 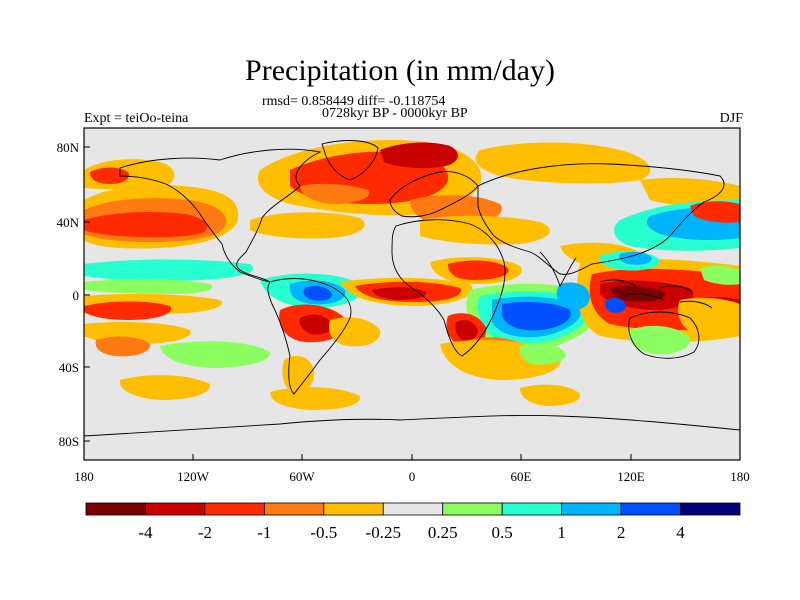 What do you see at coordinates (521, 476) in the screenshot?
I see `lon-label: 60E` at bounding box center [521, 476].